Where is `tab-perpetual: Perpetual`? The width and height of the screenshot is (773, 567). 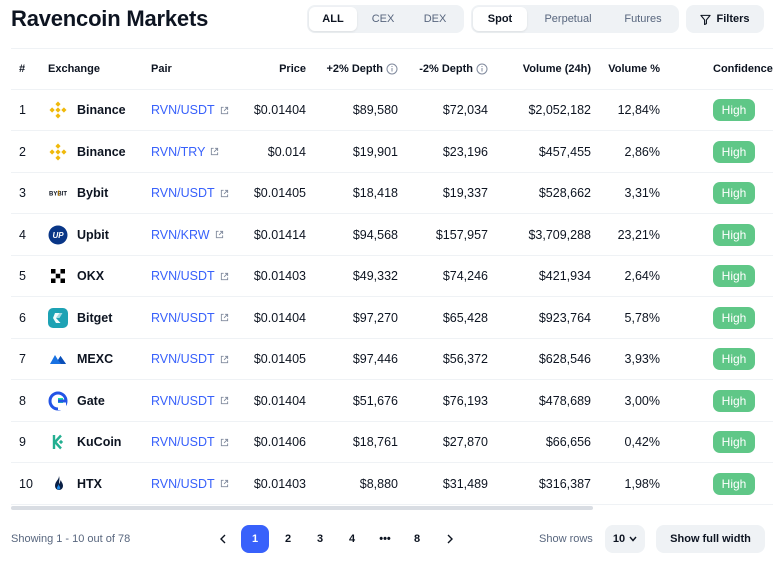 tab-perpetual: Perpetual is located at coordinates (568, 19).